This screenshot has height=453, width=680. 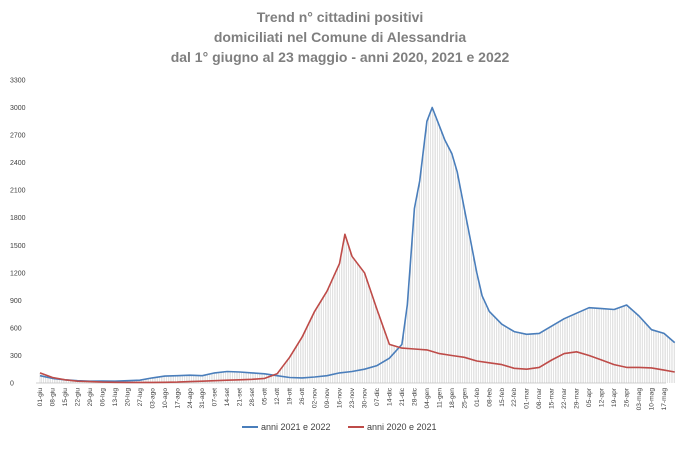 I want to click on x-tick-label: 24-ago, so click(x=190, y=398).